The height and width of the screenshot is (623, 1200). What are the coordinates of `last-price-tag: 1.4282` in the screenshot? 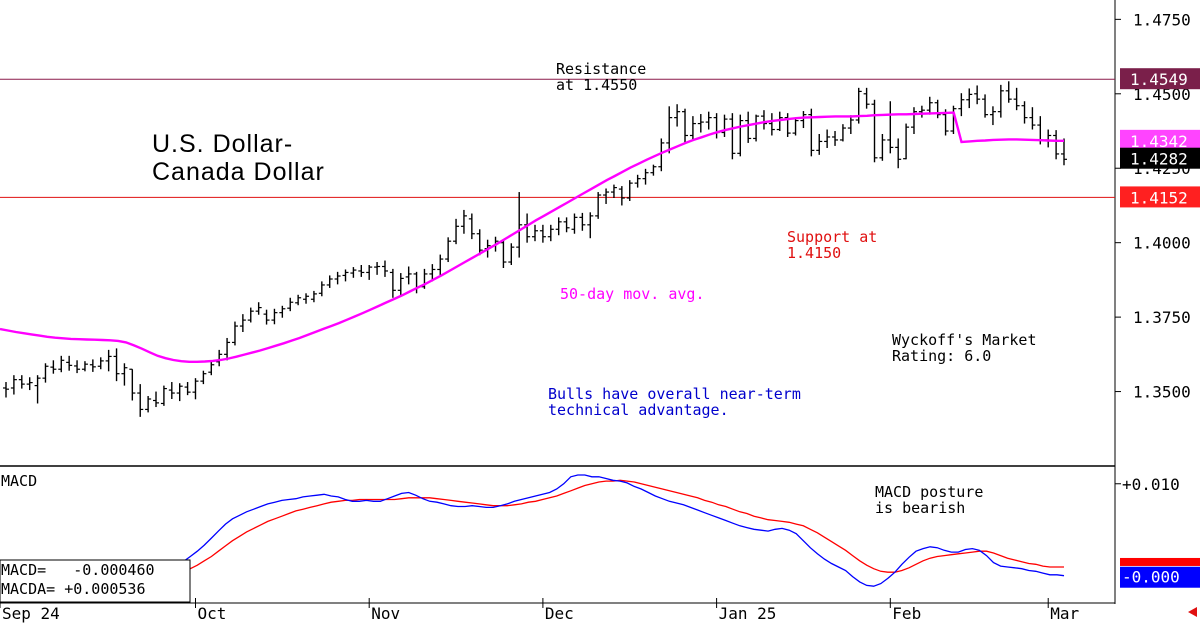 It's located at (1159, 159).